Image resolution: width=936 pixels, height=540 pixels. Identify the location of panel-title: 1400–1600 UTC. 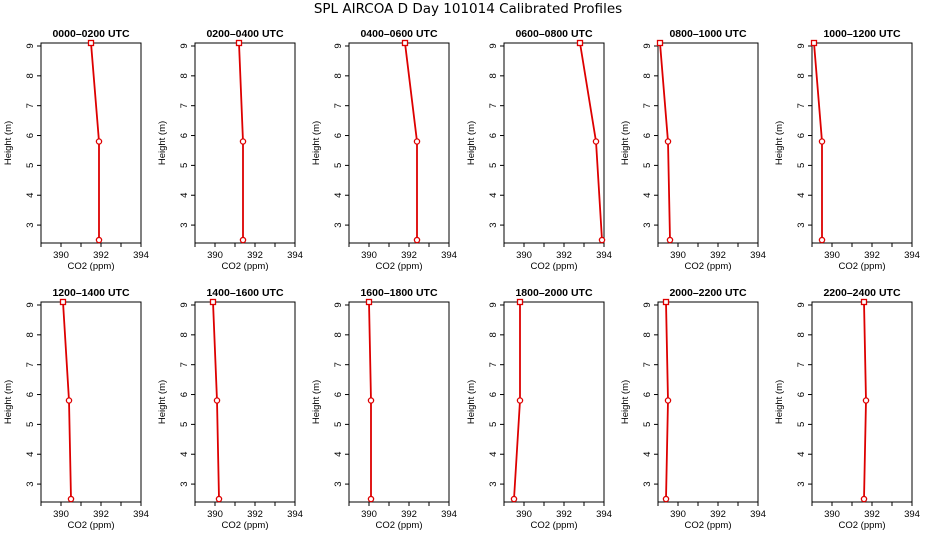
(244, 293).